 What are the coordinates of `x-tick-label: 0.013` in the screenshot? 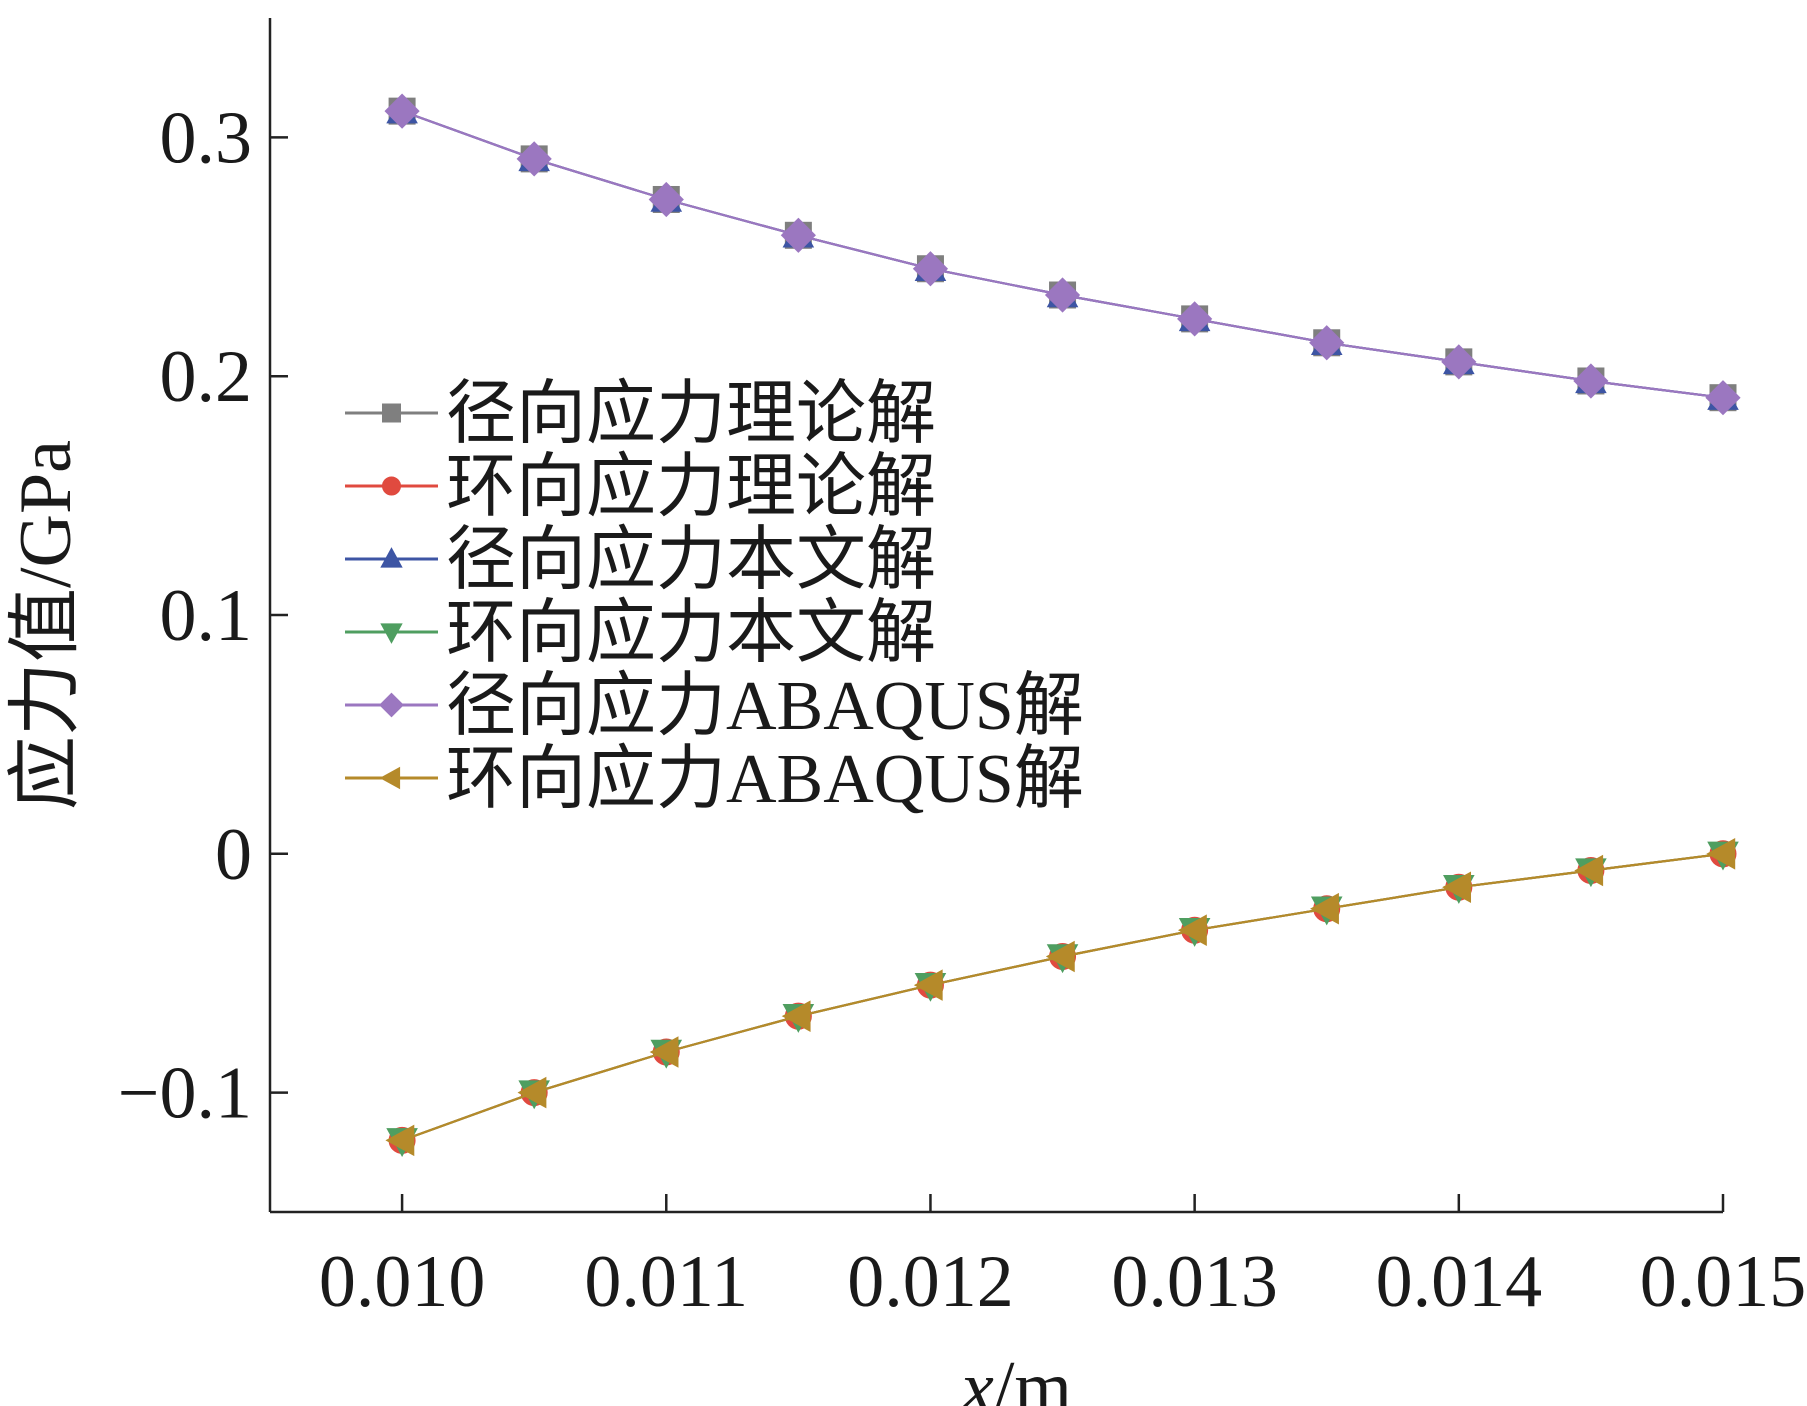 It's located at (1194, 1282).